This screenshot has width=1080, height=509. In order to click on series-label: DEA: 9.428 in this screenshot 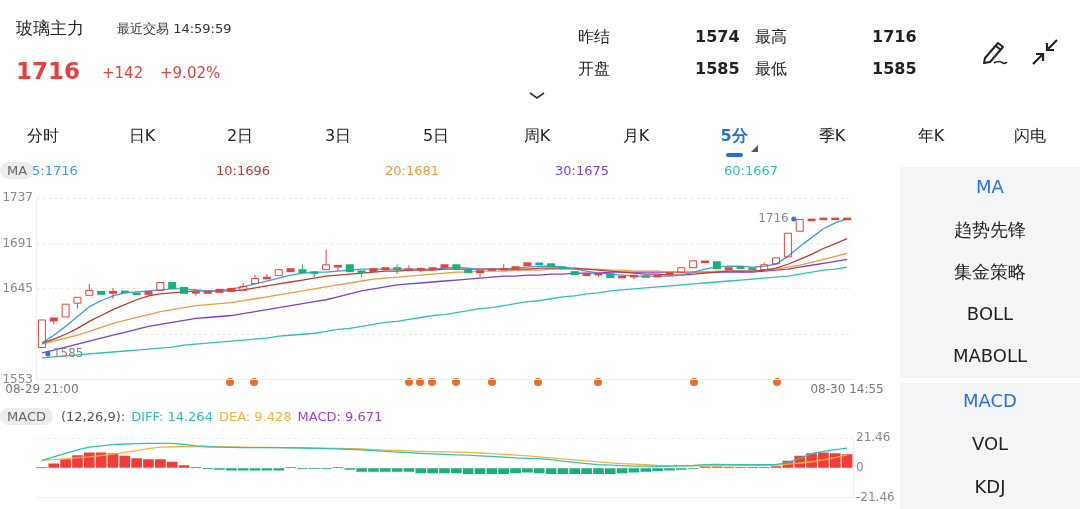, I will do `click(255, 416)`.